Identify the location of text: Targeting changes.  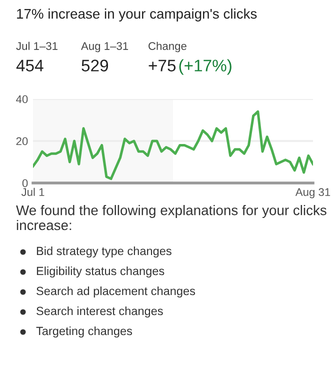
(84, 332).